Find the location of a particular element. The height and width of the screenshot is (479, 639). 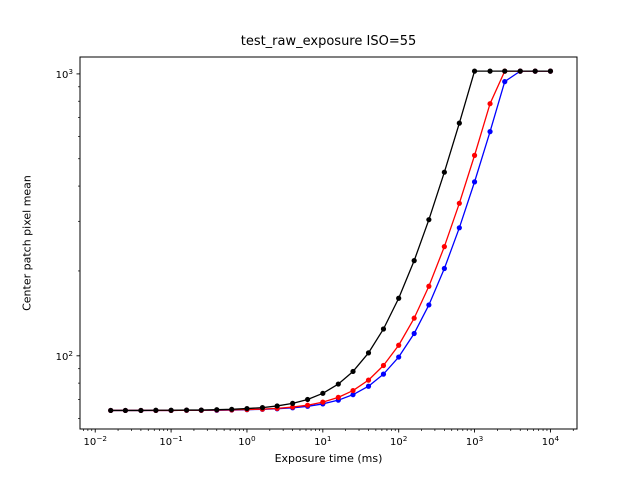

x-tick-label: 10⁻² is located at coordinates (95, 441).